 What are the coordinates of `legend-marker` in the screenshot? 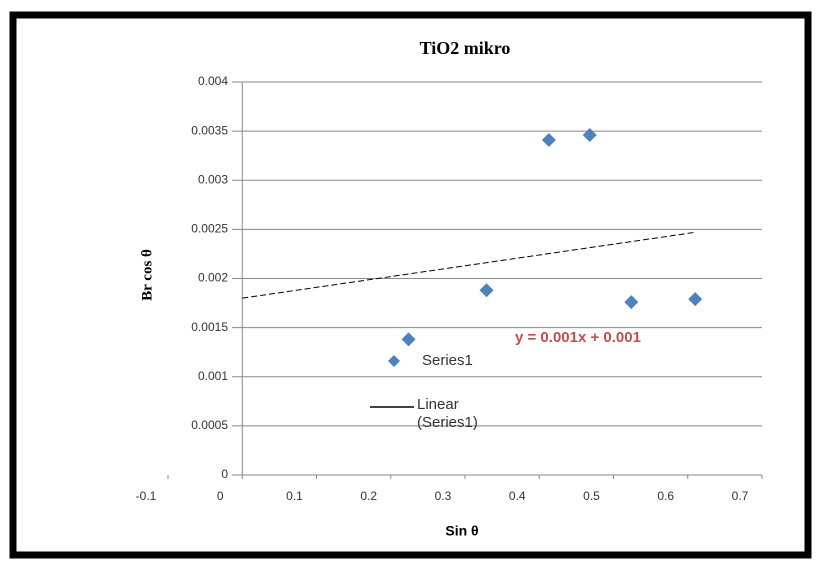 It's located at (394, 361).